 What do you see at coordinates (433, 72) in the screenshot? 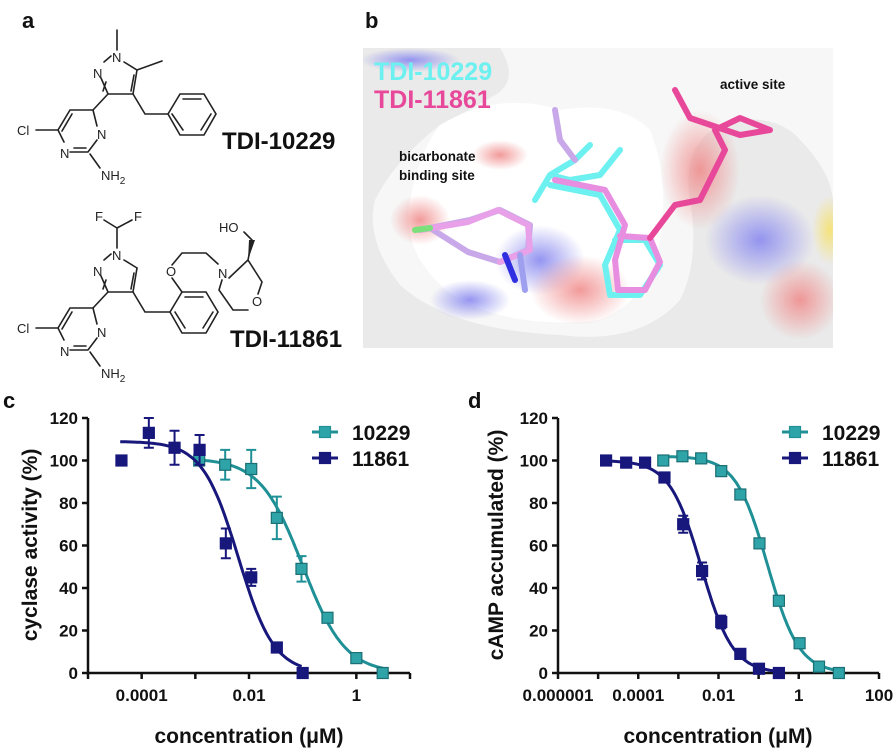
I see `mol-legend-tdi-10229: TDI-10229` at bounding box center [433, 72].